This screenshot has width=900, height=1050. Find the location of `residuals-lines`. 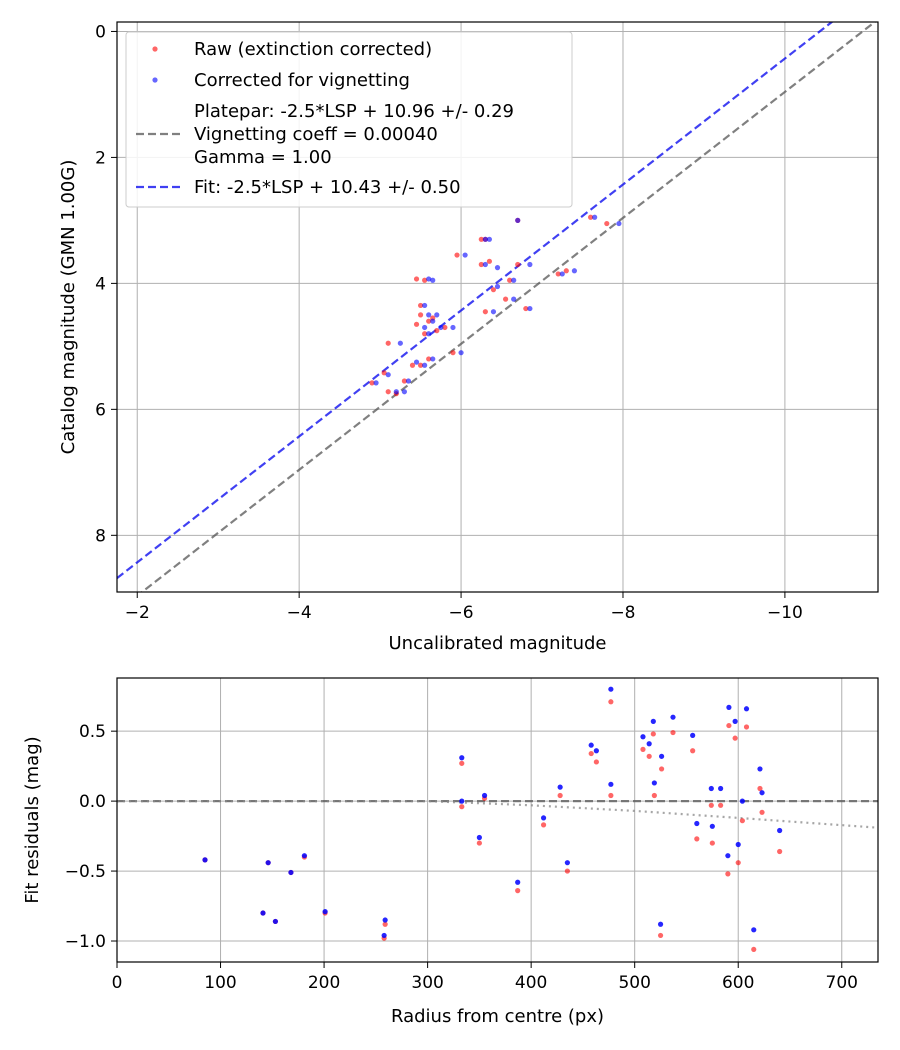

residuals-lines is located at coordinates (497, 814).